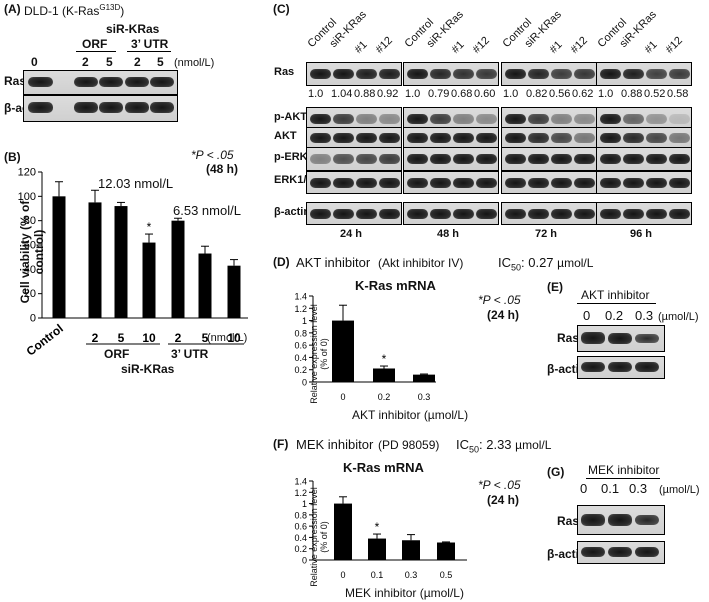 This screenshot has width=709, height=602. Describe the element at coordinates (679, 490) in the screenshot. I see `panel-g-unit: (µmol/L)` at that location.